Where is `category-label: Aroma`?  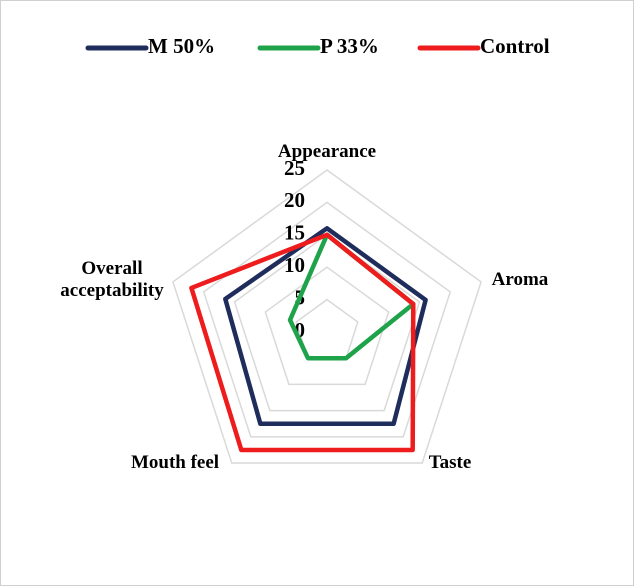
category-label: Aroma is located at coordinates (520, 279).